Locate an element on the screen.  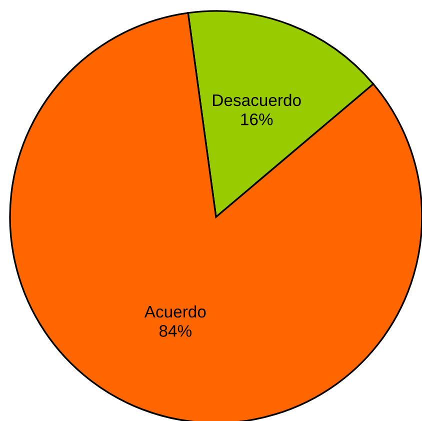
data-label: 16% is located at coordinates (257, 119).